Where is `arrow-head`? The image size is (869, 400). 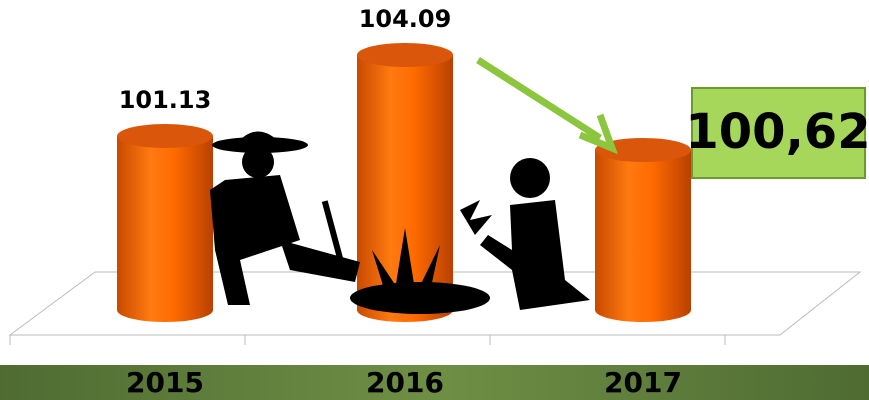 arrow-head is located at coordinates (598, 134).